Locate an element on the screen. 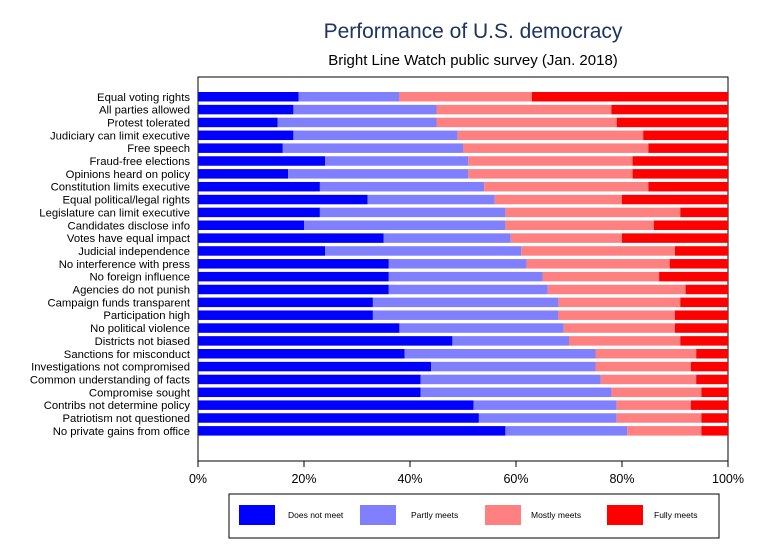 The width and height of the screenshot is (768, 559). category-label: Sanctions for misconduct is located at coordinates (127, 355).